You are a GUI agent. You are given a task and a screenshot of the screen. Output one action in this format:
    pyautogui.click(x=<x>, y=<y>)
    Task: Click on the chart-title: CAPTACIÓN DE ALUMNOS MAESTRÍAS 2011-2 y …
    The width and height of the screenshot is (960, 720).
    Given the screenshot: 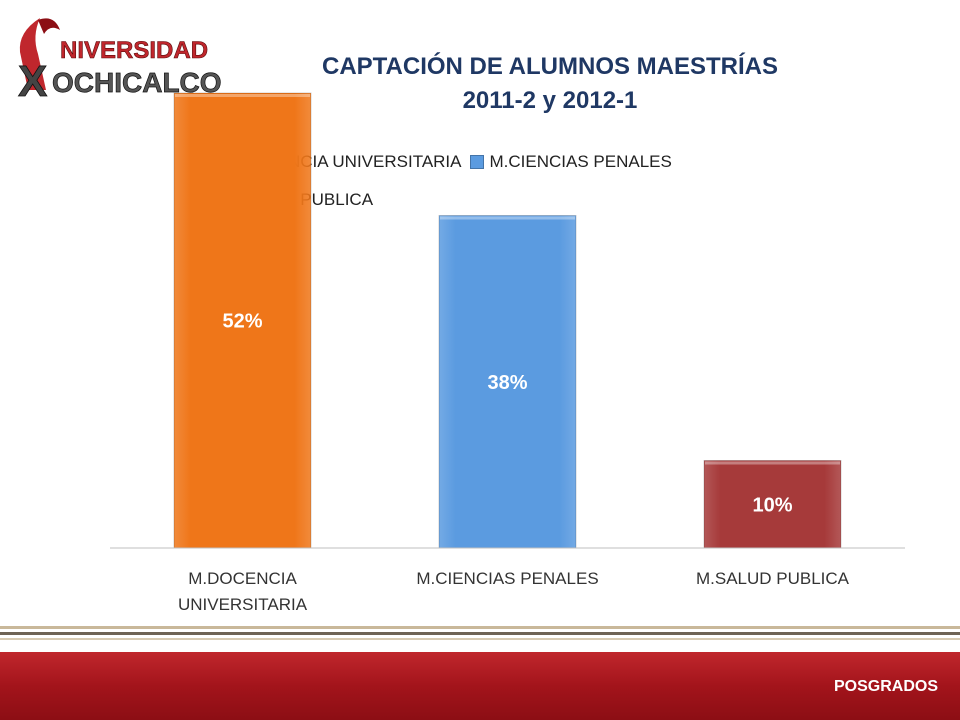 What is the action you would take?
    pyautogui.click(x=550, y=84)
    